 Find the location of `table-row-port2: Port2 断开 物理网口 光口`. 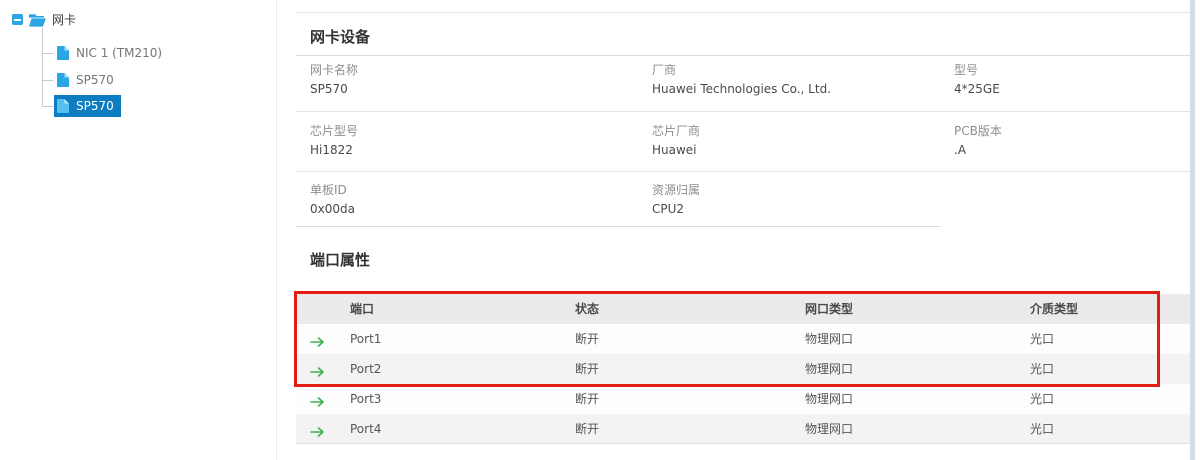

table-row-port2: Port2 断开 物理网口 光口 is located at coordinates (743, 369).